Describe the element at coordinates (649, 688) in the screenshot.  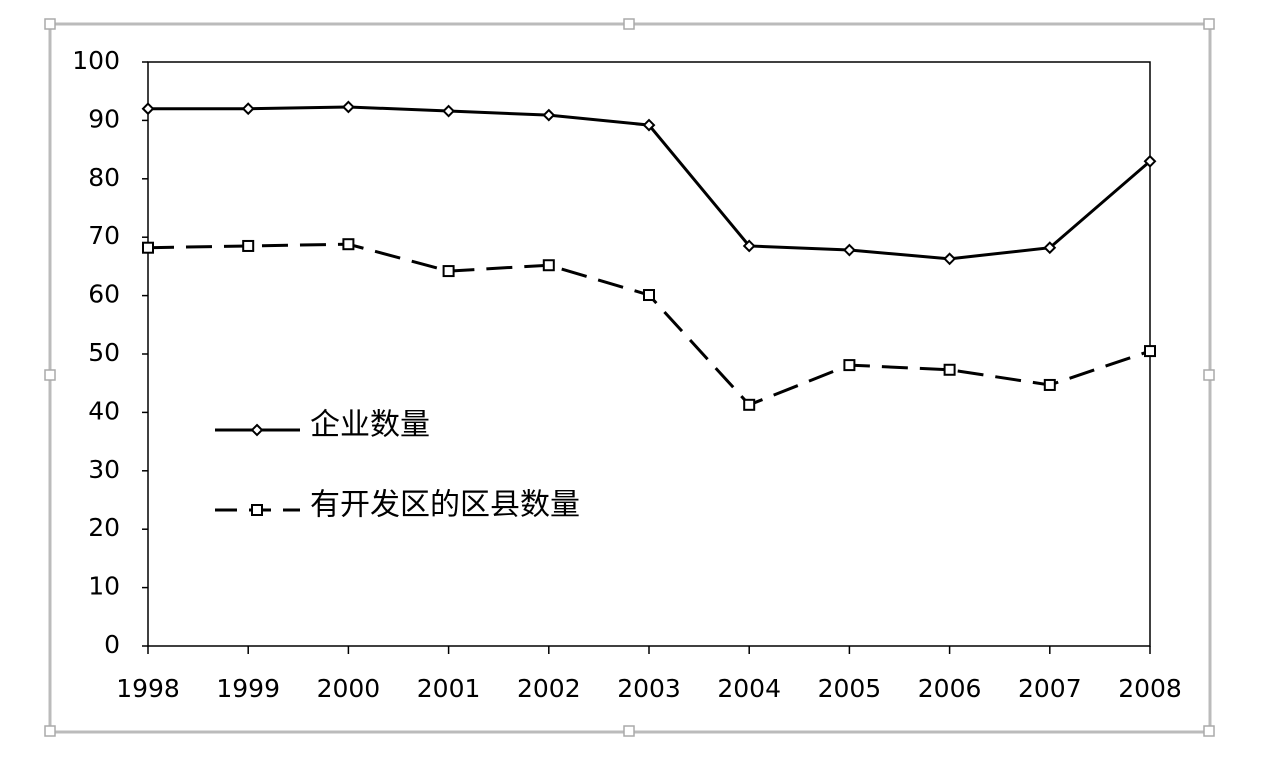
I see `x-tick-label: 2003` at that location.